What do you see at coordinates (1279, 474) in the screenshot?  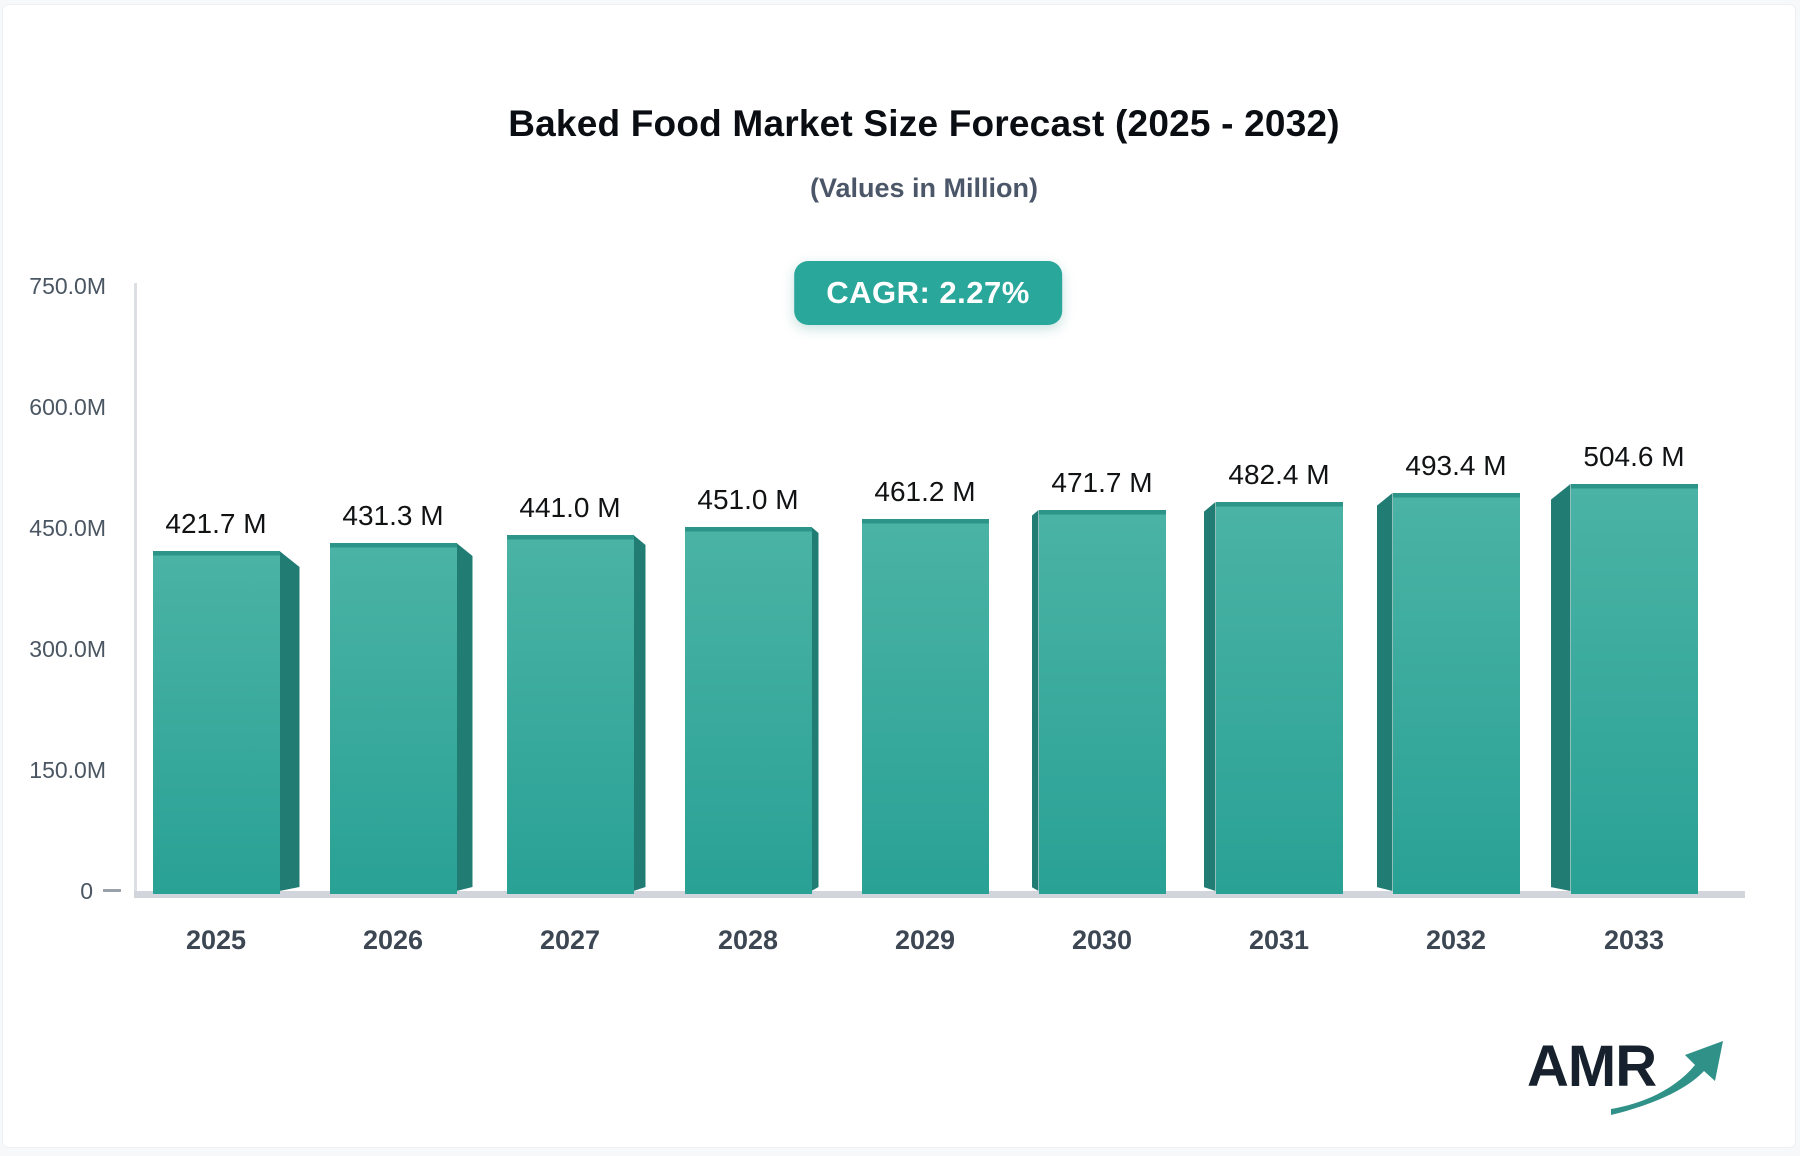 I see `bar-value-label: 482.4 M` at bounding box center [1279, 474].